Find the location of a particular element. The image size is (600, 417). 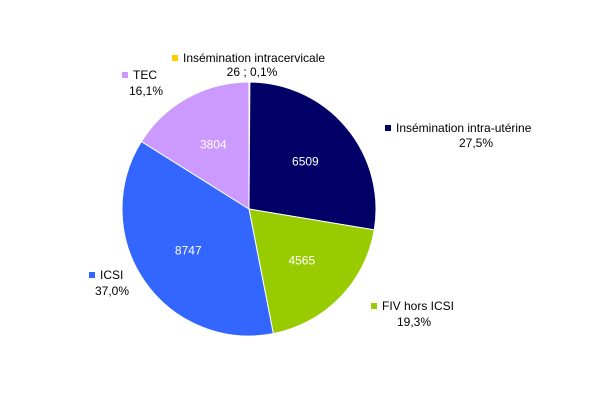

slice-value-label: 3804 is located at coordinates (213, 145).